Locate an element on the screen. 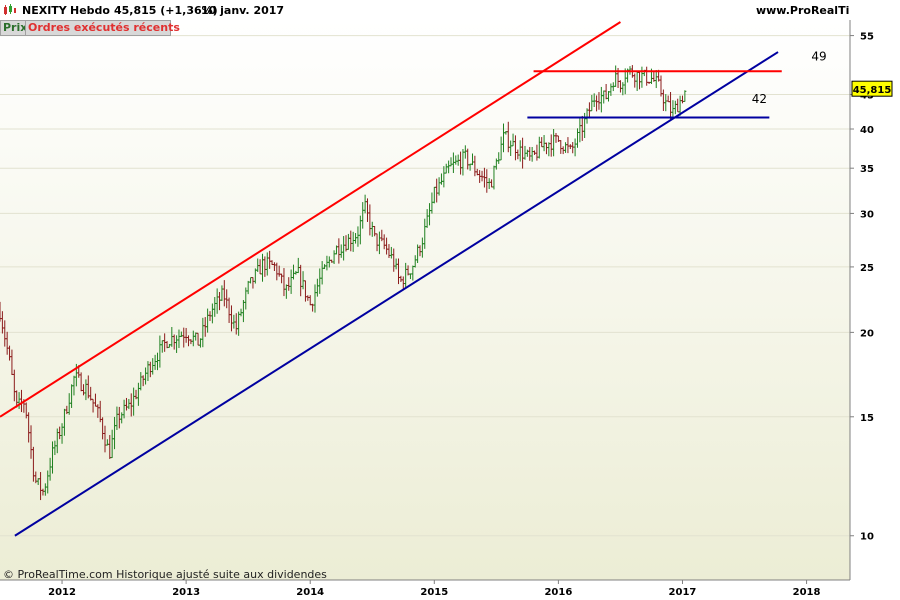 This screenshot has height=600, width=900. x-tick-label: 2017 is located at coordinates (683, 592).